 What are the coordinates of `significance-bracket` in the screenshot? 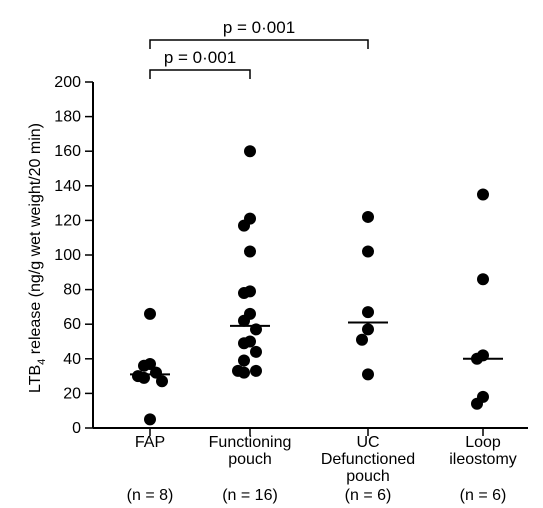 It's located at (200, 74).